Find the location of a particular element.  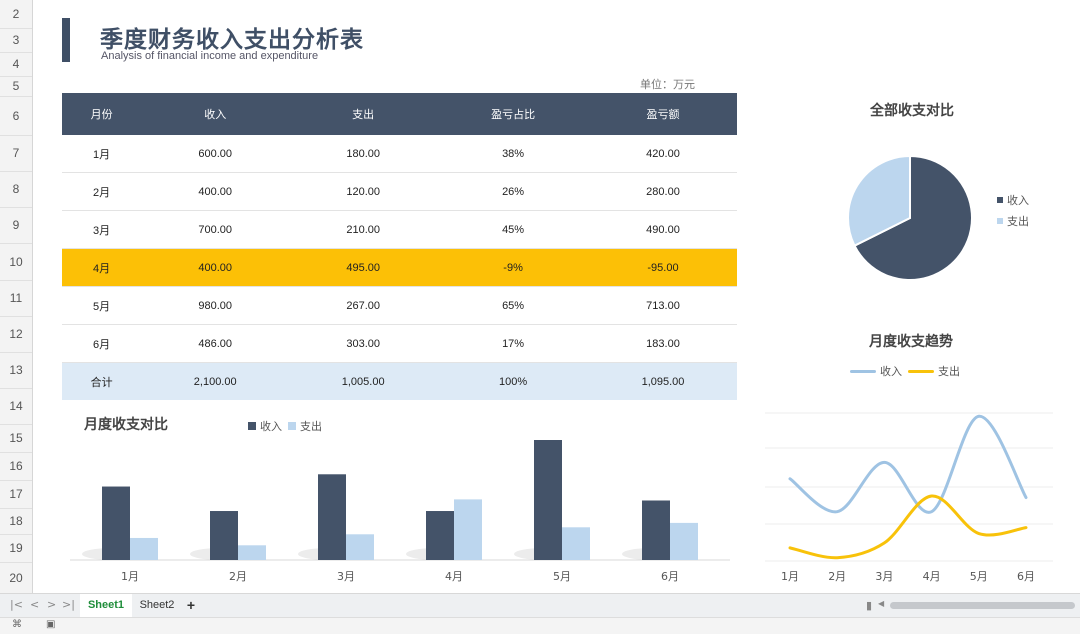

table-cell: 183.00 is located at coordinates (663, 343).